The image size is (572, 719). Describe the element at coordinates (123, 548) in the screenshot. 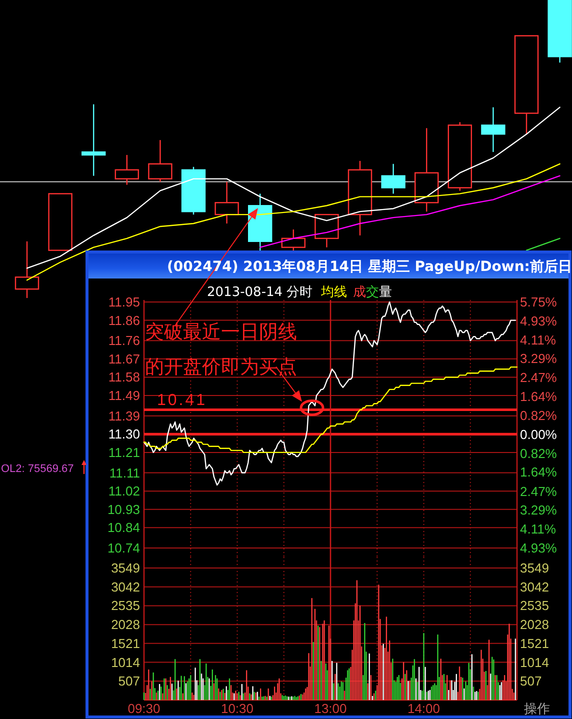

I see `y-tick-label: 10.74` at that location.